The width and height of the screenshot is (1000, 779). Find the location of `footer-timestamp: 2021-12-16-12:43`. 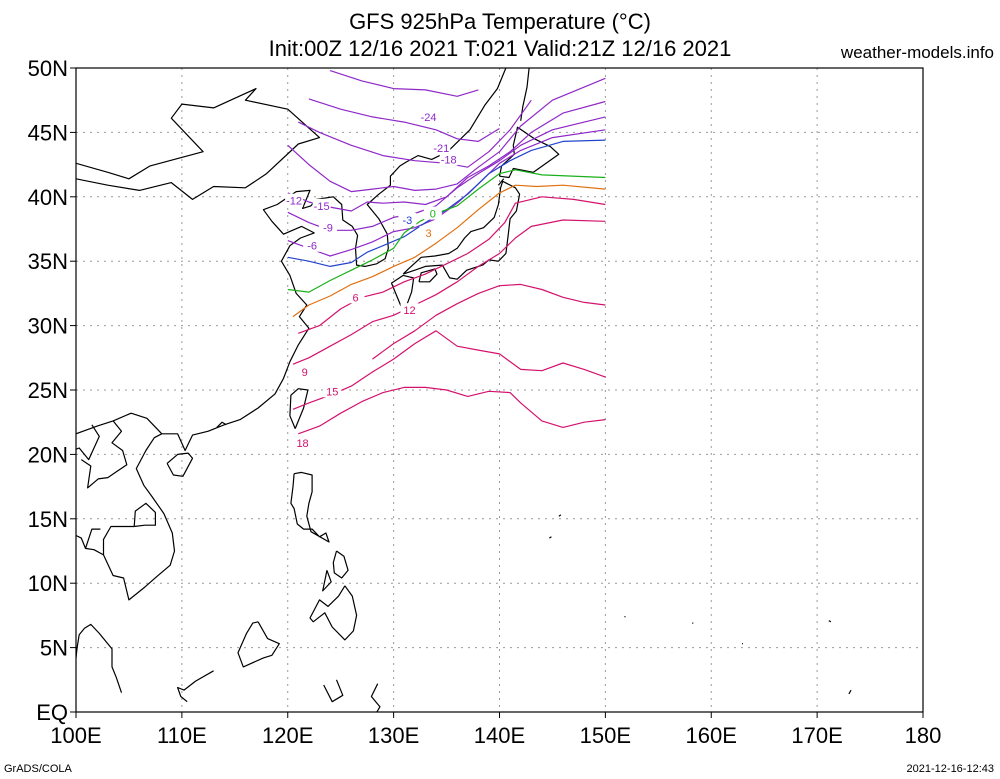

footer-timestamp: 2021-12-16-12:43 is located at coordinates (950, 769).